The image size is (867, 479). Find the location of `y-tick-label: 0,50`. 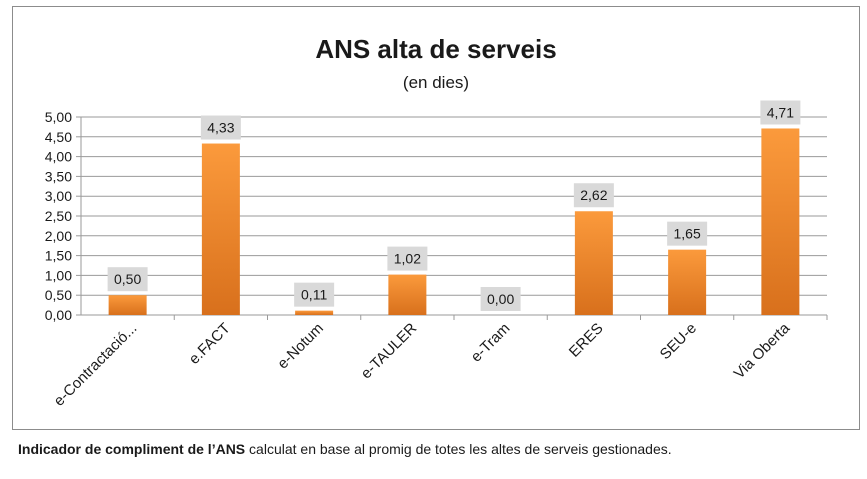

y-tick-label: 0,50 is located at coordinates (58, 295).